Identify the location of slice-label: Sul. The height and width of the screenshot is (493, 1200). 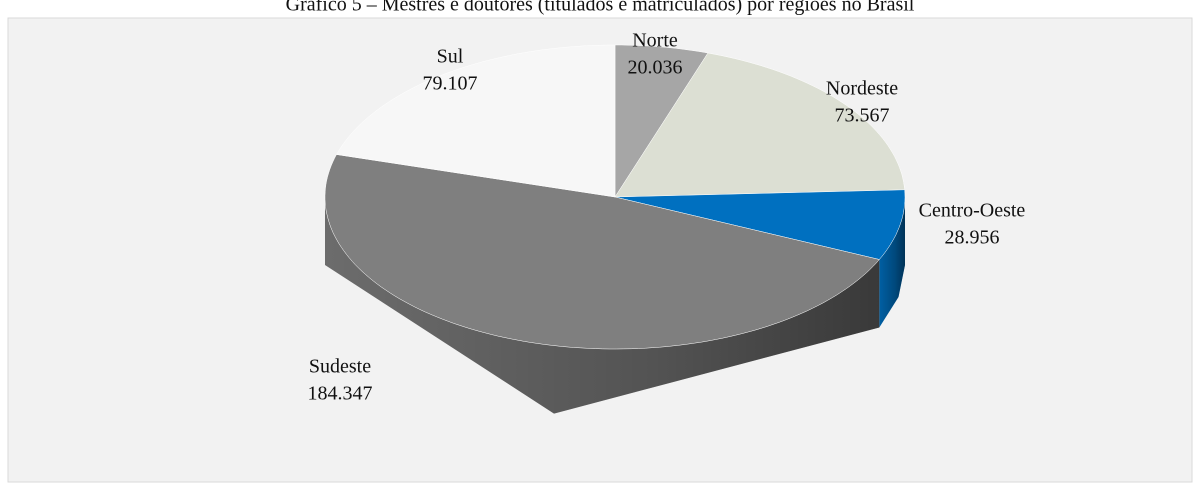
(450, 57).